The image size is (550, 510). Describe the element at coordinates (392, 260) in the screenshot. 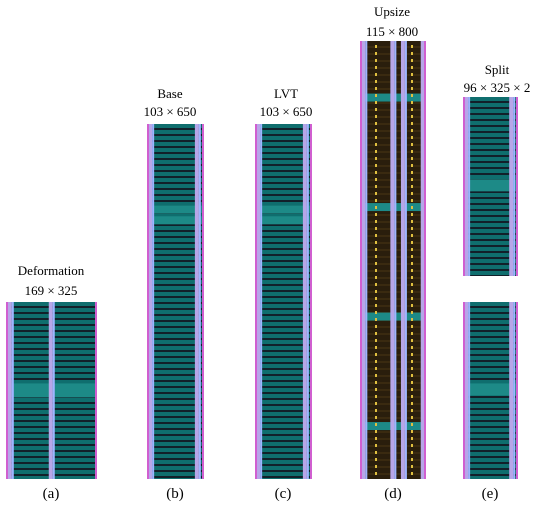

I see `power-rail` at that location.